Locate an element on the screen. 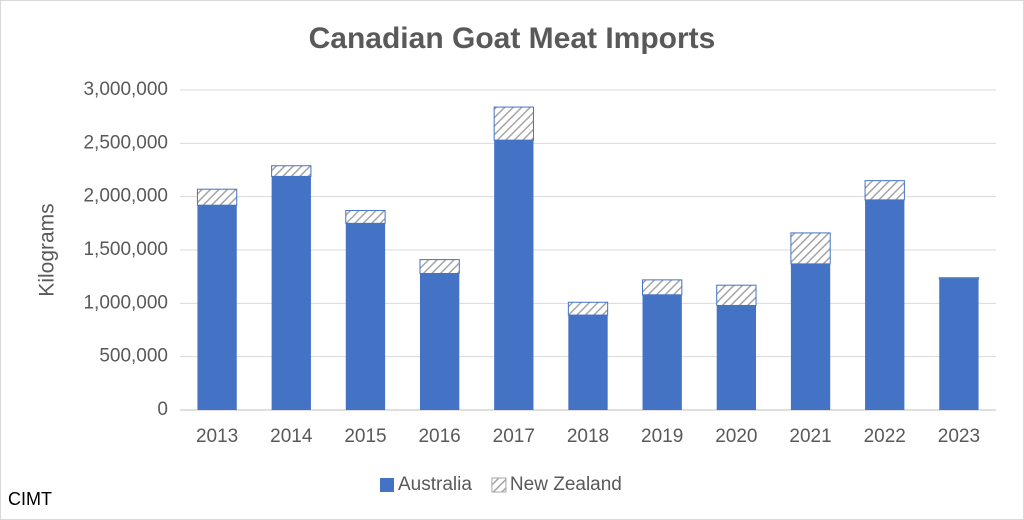  x-tick-label: 2014 is located at coordinates (291, 436).